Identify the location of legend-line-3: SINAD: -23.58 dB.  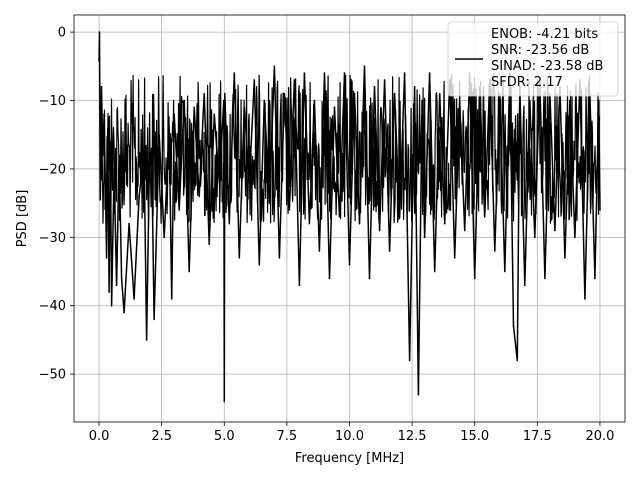
(547, 66).